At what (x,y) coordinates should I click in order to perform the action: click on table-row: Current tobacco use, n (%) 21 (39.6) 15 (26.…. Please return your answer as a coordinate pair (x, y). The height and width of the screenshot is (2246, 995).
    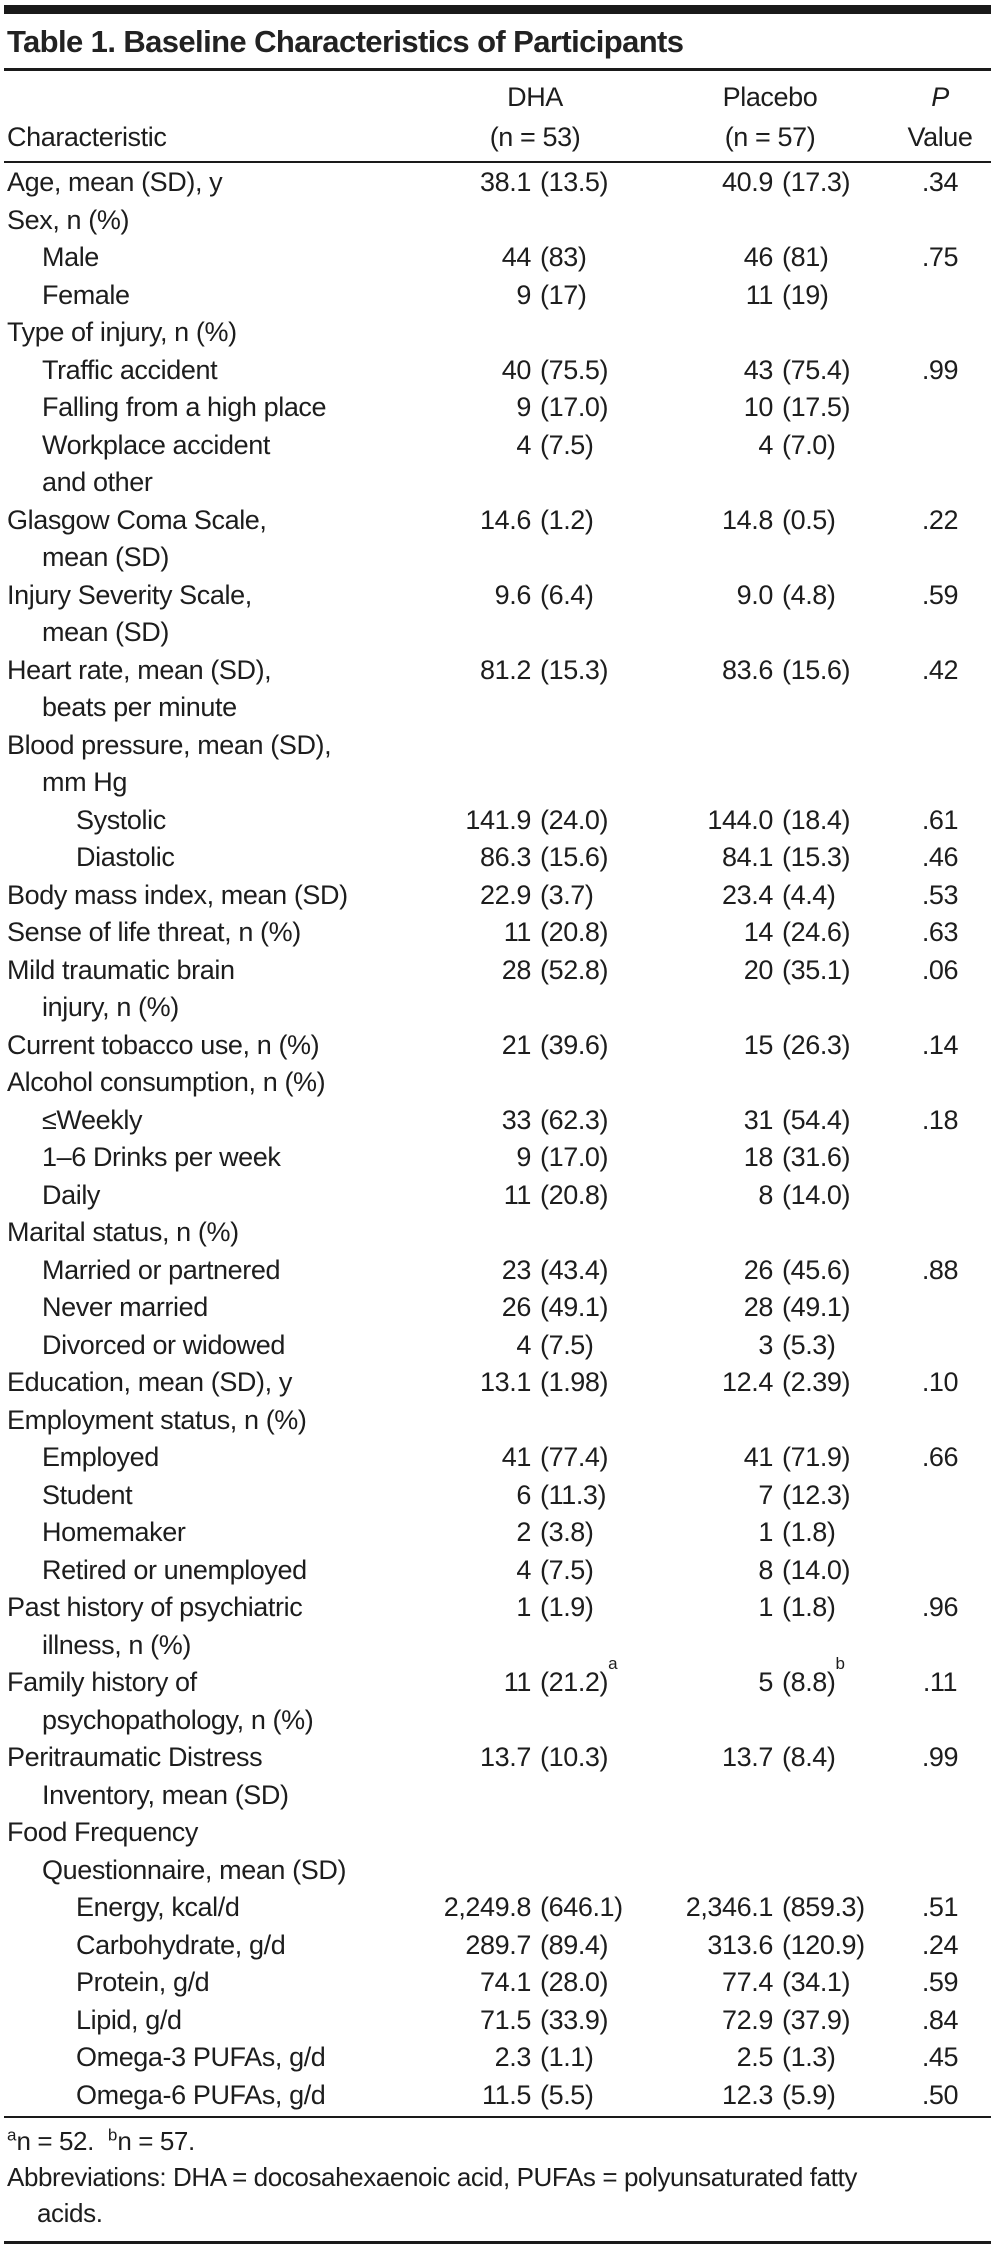
    Looking at the image, I should click on (497, 1046).